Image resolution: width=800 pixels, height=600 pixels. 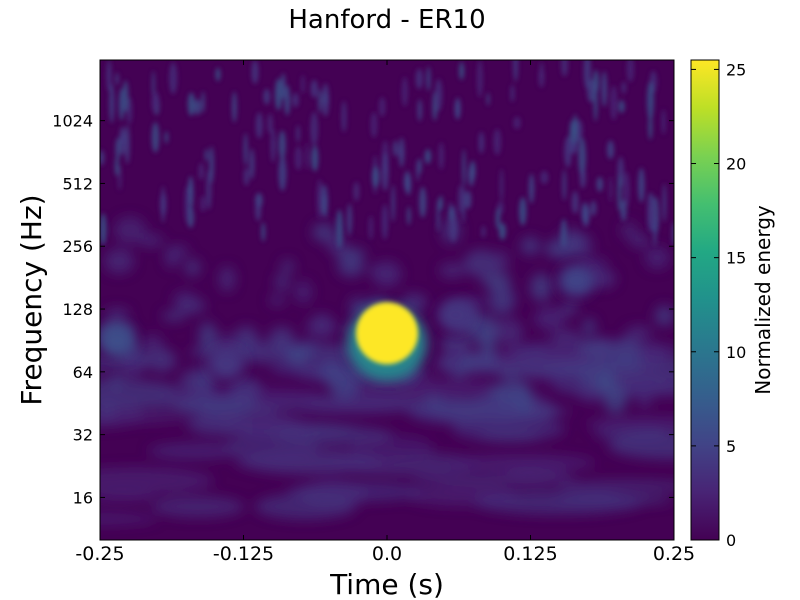 I want to click on colorbar: 0 5 10 15 20 25 Normalized energy, so click(x=732, y=304).